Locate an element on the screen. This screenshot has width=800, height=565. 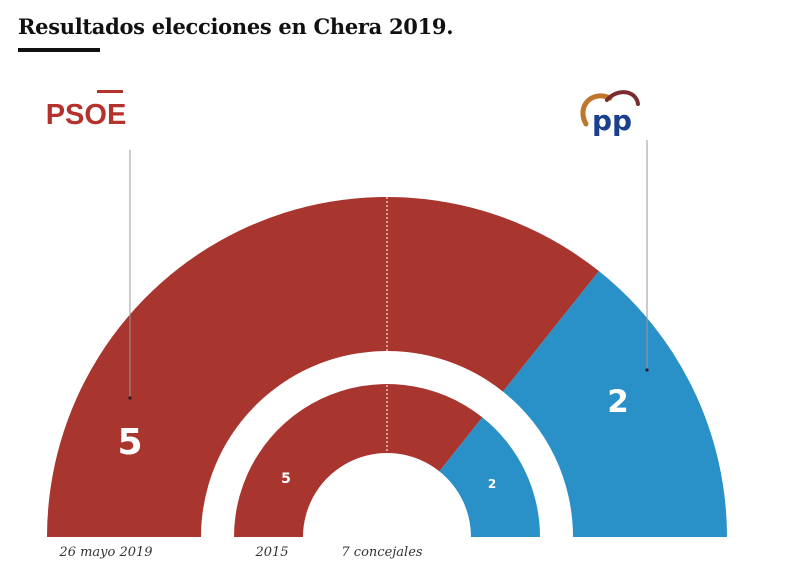
chart-title: Resultados elecciones en Chera 2019. is located at coordinates (236, 26).